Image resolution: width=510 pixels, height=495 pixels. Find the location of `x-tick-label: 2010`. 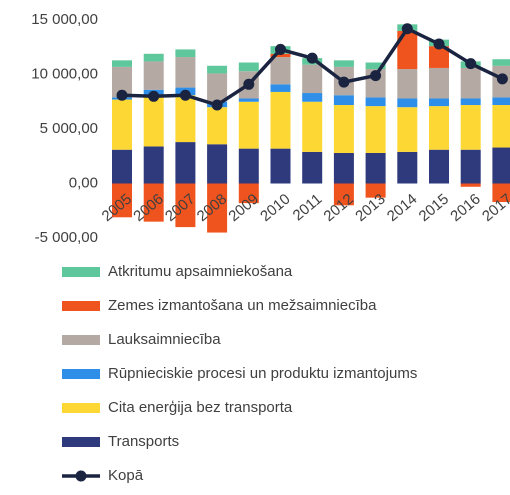

x-tick-label: 2010 is located at coordinates (275, 208).